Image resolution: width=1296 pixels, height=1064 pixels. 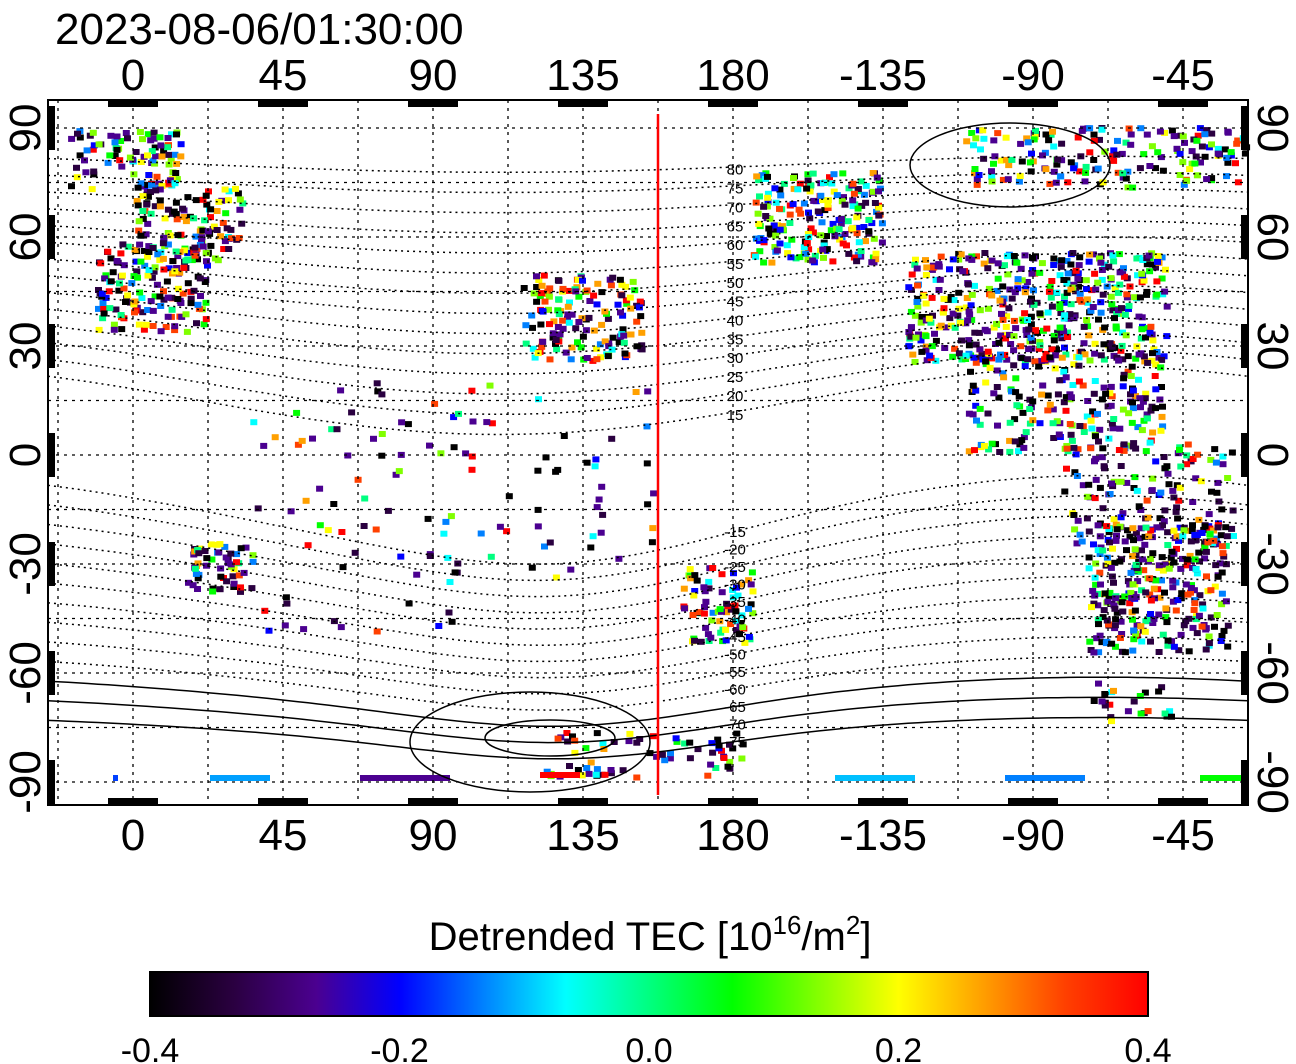 What do you see at coordinates (735, 358) in the screenshot?
I see `maglat-label: 30` at bounding box center [735, 358].